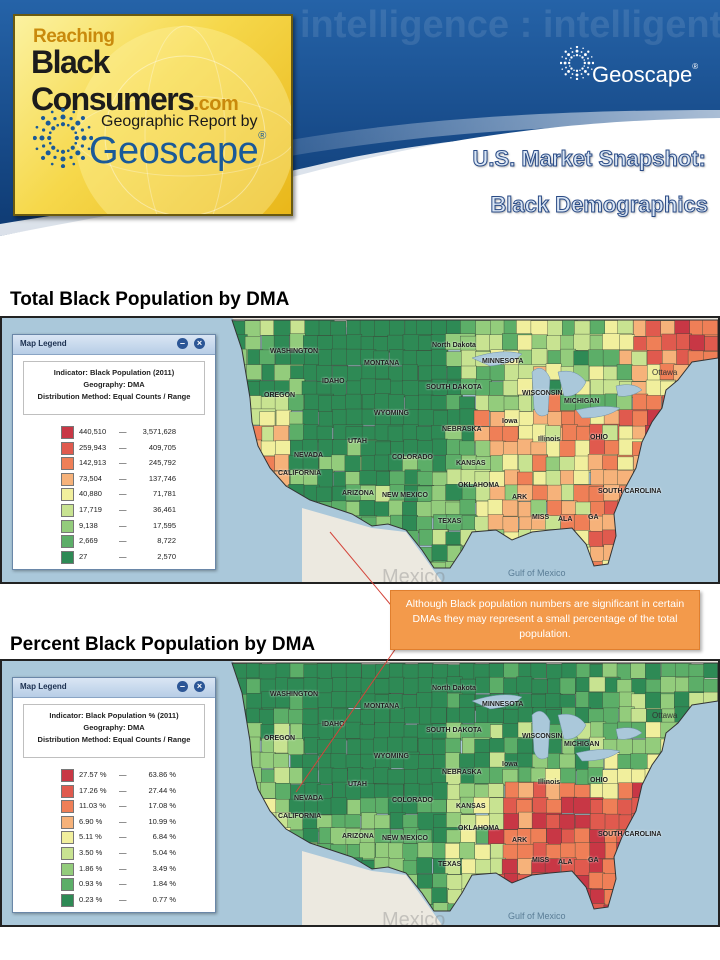 The width and height of the screenshot is (720, 960). I want to click on state-label-wisconsin: WISCONSIN, so click(542, 736).